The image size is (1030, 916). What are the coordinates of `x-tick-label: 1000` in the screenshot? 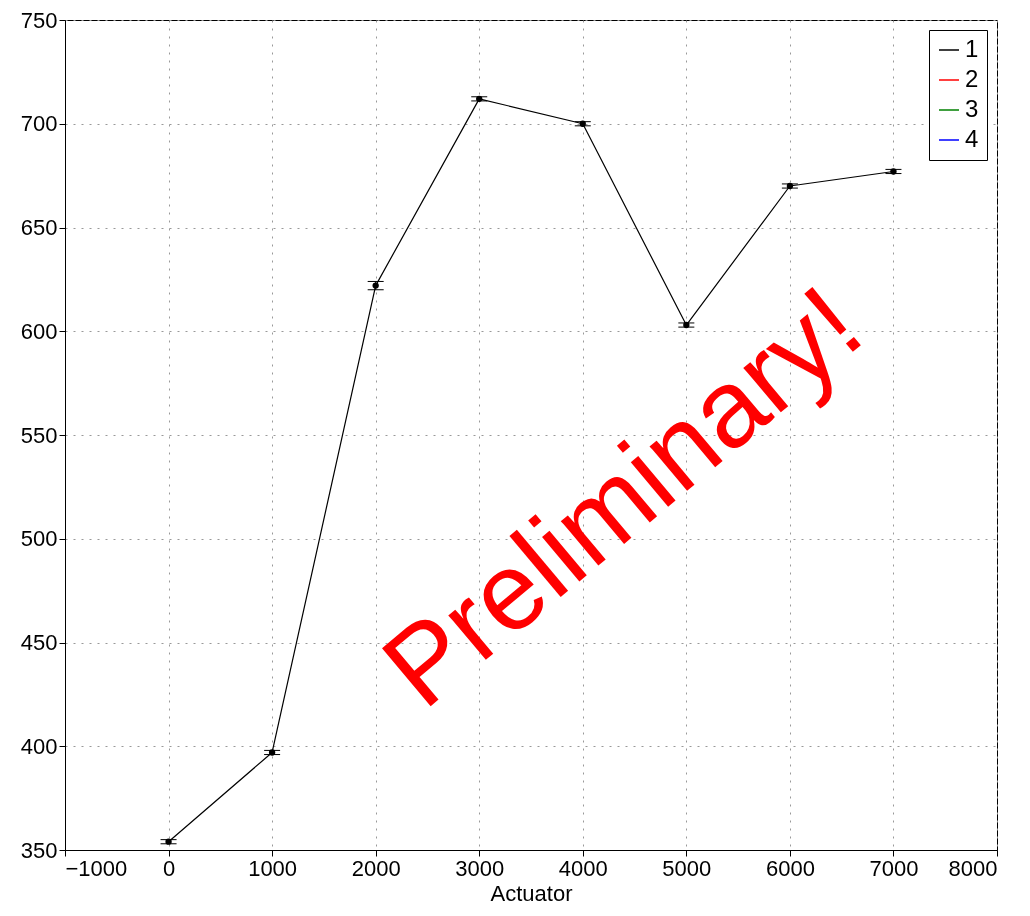 It's located at (273, 868).